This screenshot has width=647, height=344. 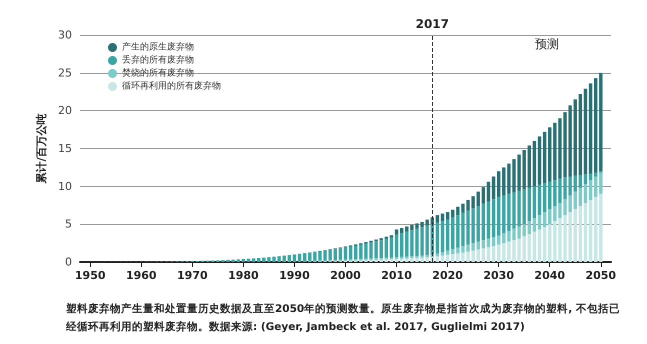 I want to click on annotation: 预测, so click(x=547, y=44).